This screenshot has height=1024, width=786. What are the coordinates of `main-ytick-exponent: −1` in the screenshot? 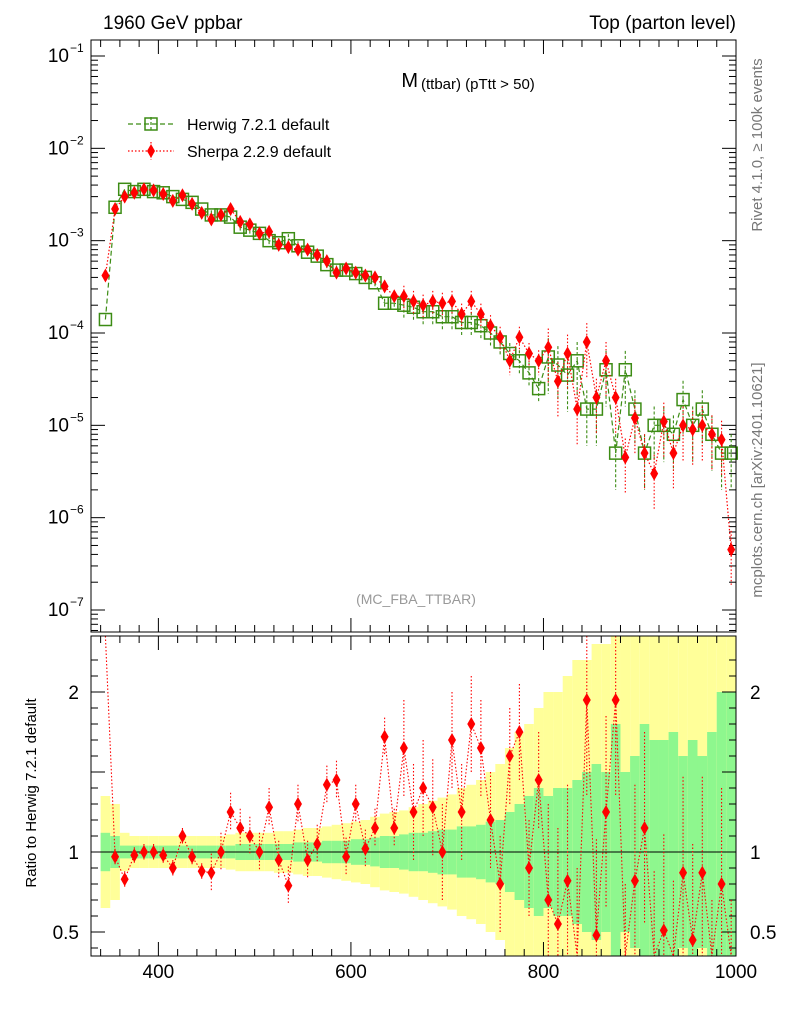 It's located at (77, 48).